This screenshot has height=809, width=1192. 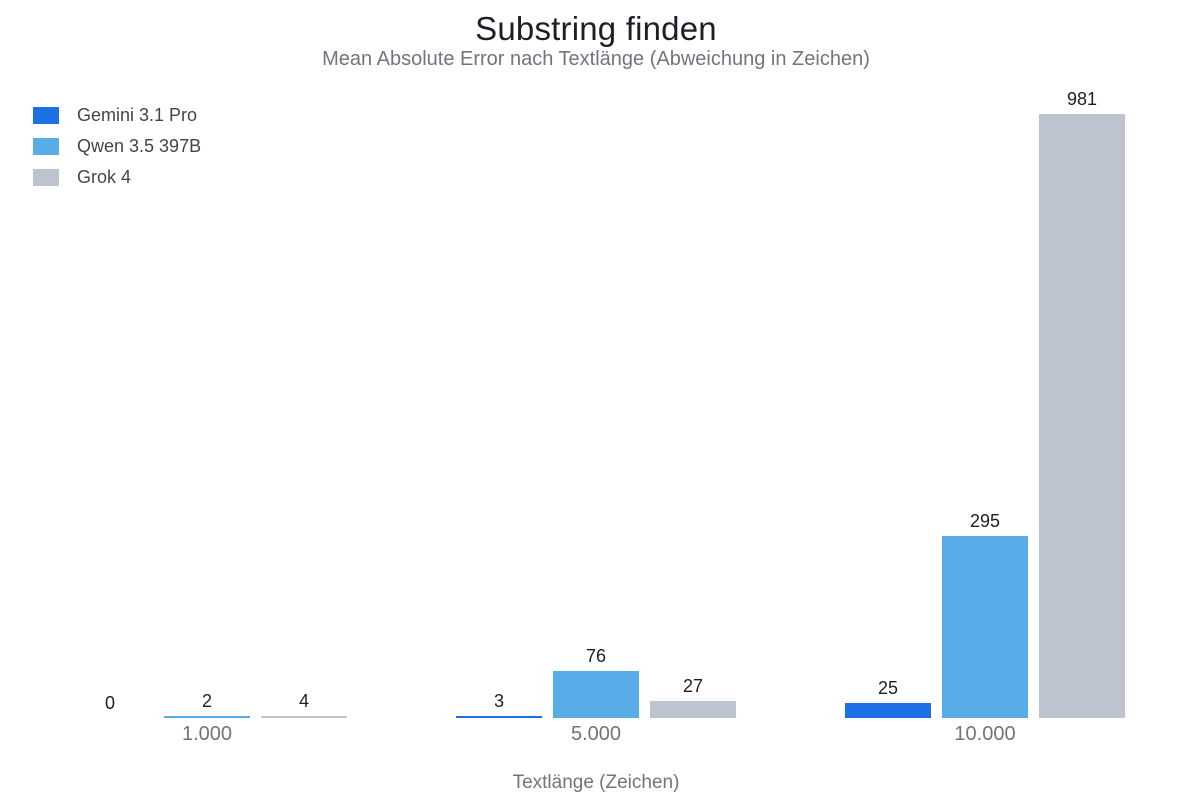 I want to click on x-axis-tick-label: 1.000, so click(x=207, y=734).